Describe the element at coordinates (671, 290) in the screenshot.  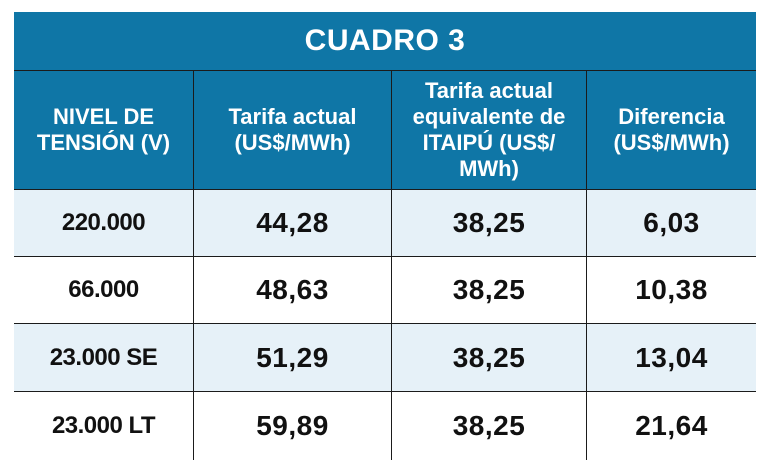
I see `table-row-cell-diferencia: 10,38` at that location.